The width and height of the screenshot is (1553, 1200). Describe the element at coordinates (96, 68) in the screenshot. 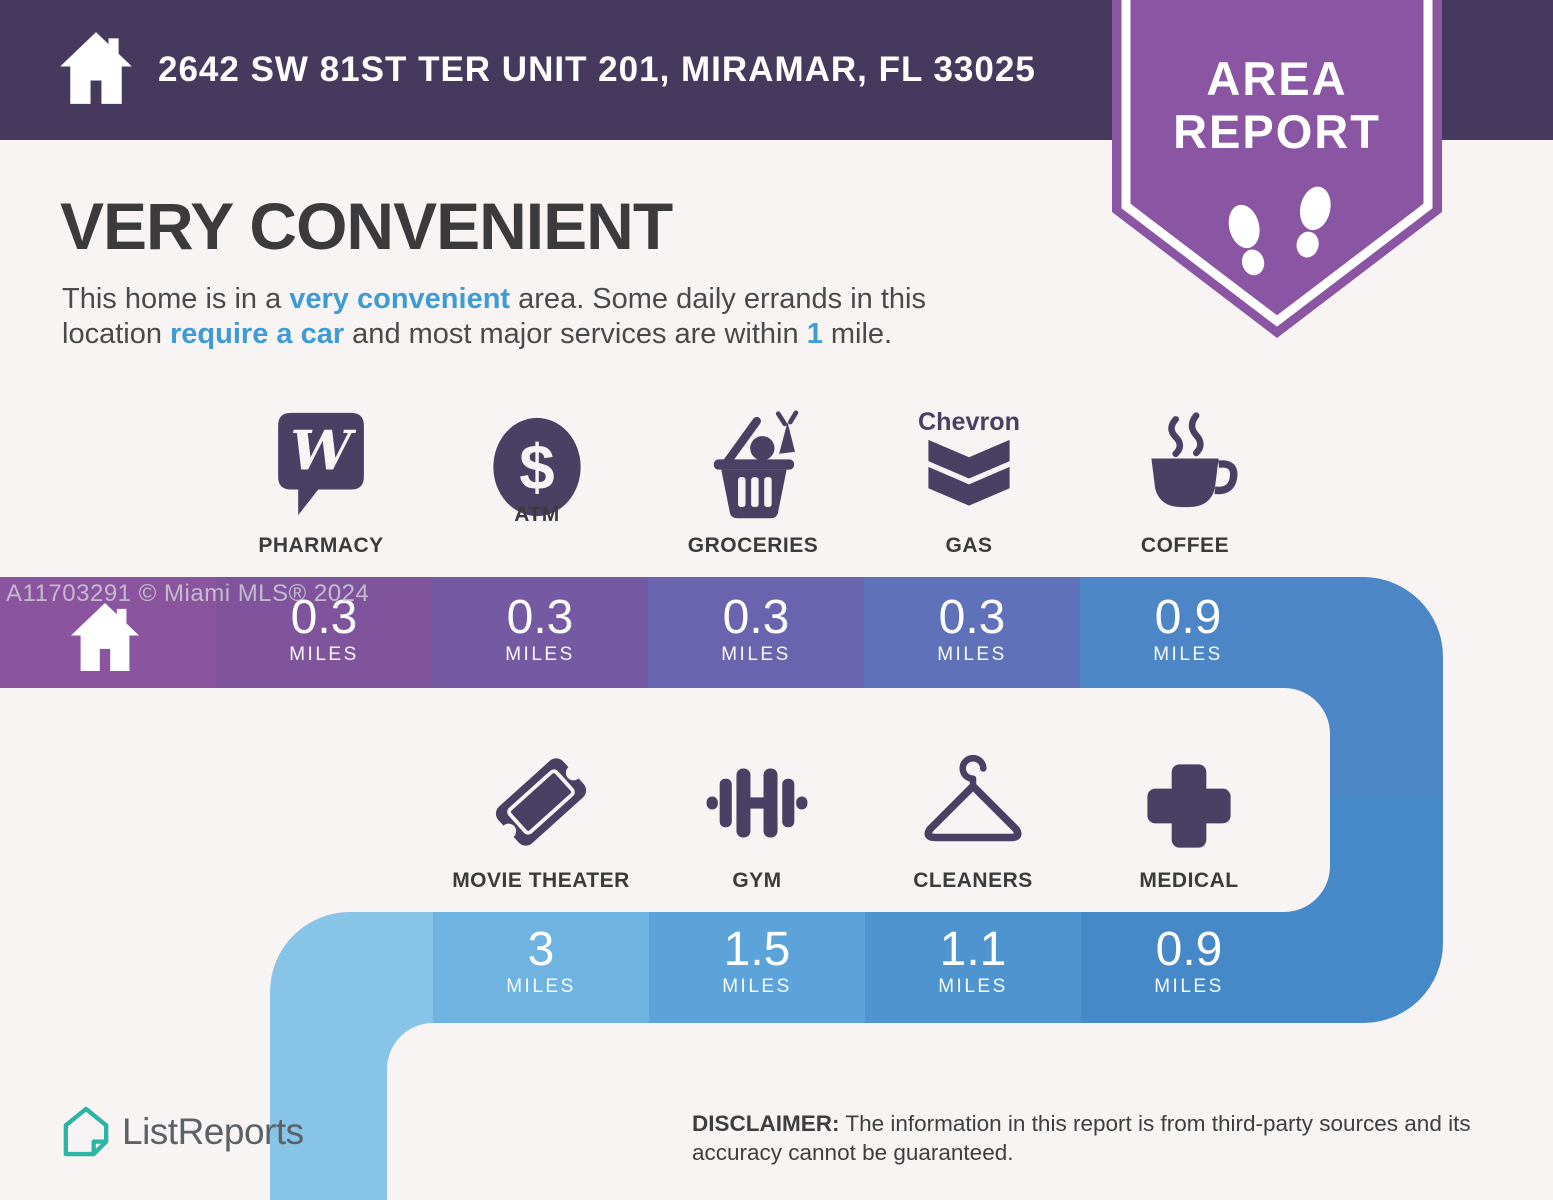

I see `home-icon` at that location.